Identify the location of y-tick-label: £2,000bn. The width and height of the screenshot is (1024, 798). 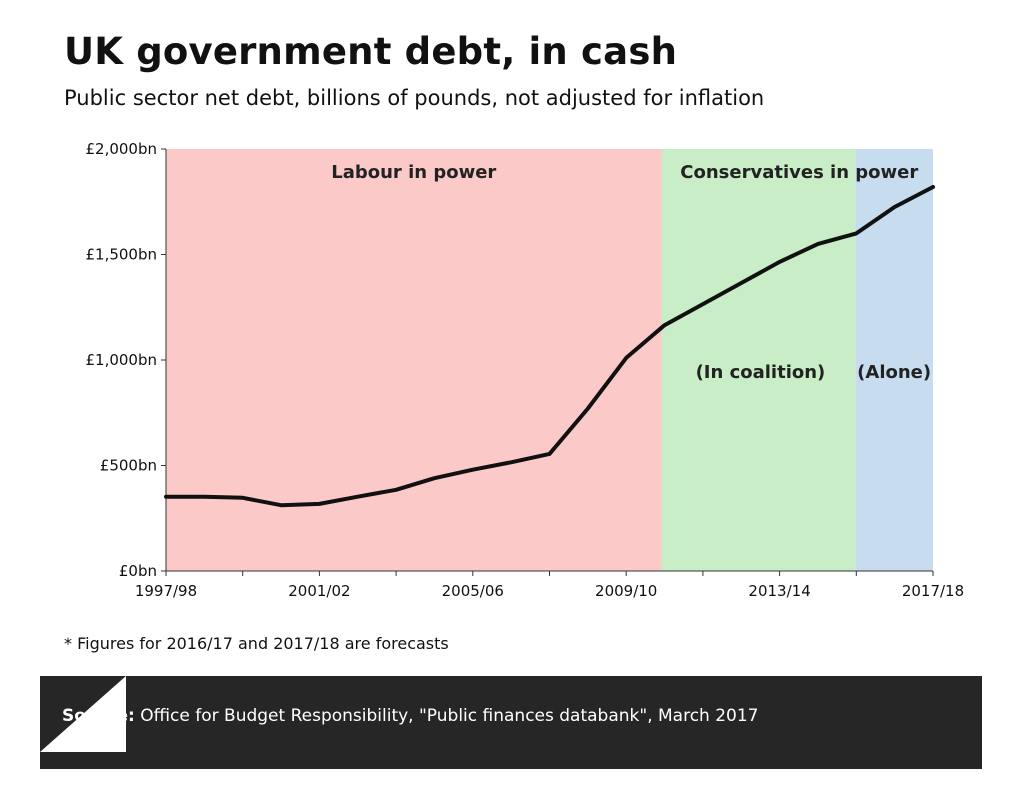
(121, 149).